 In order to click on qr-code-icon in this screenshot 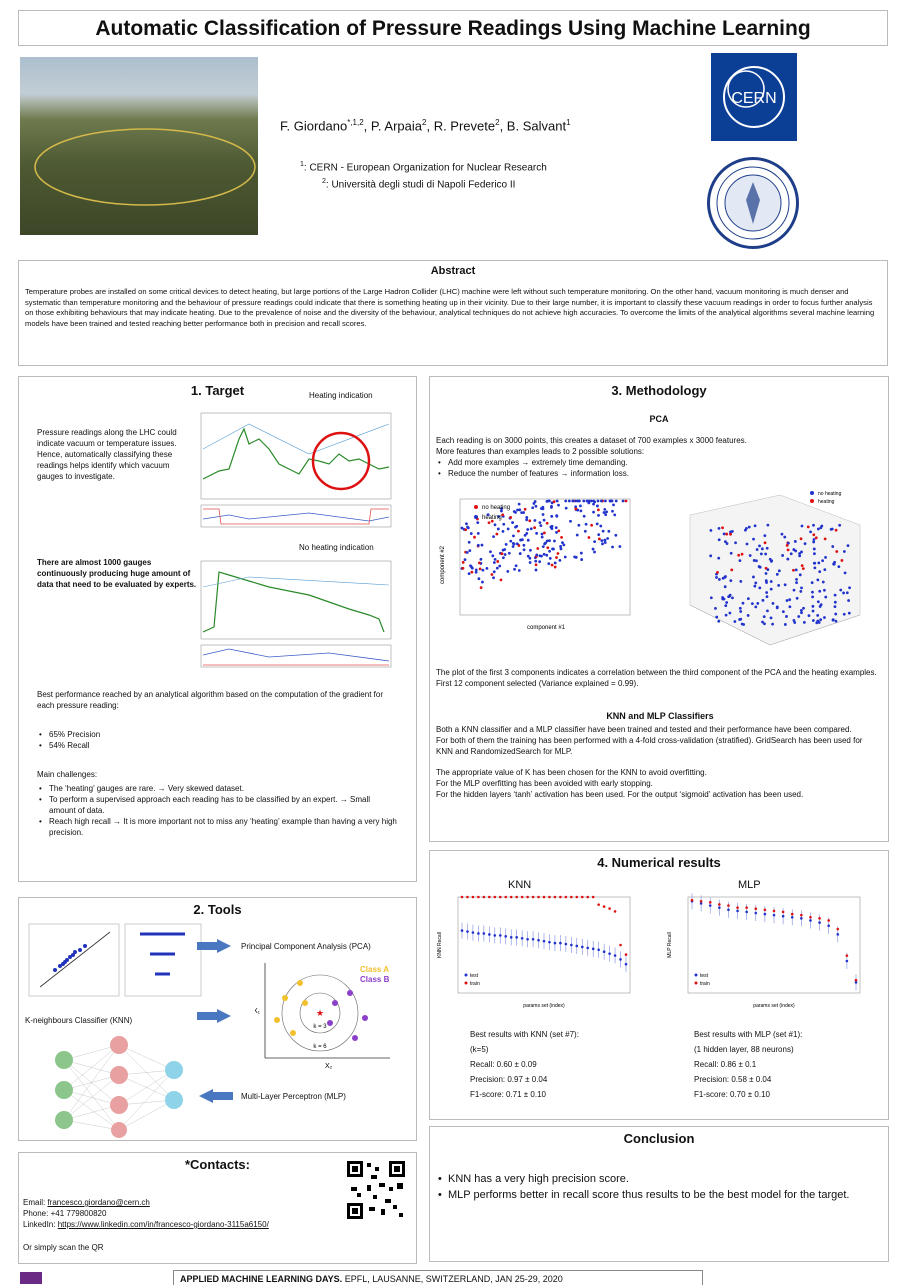, I will do `click(376, 1190)`.